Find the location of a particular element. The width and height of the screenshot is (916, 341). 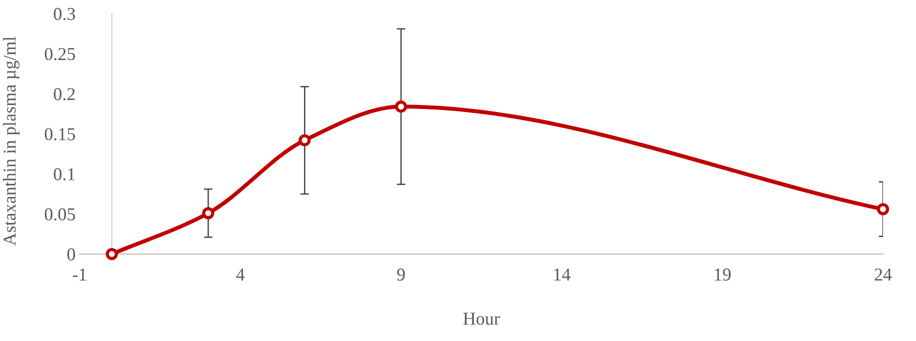

y-tick-label: 0.25 is located at coordinates (60, 54).